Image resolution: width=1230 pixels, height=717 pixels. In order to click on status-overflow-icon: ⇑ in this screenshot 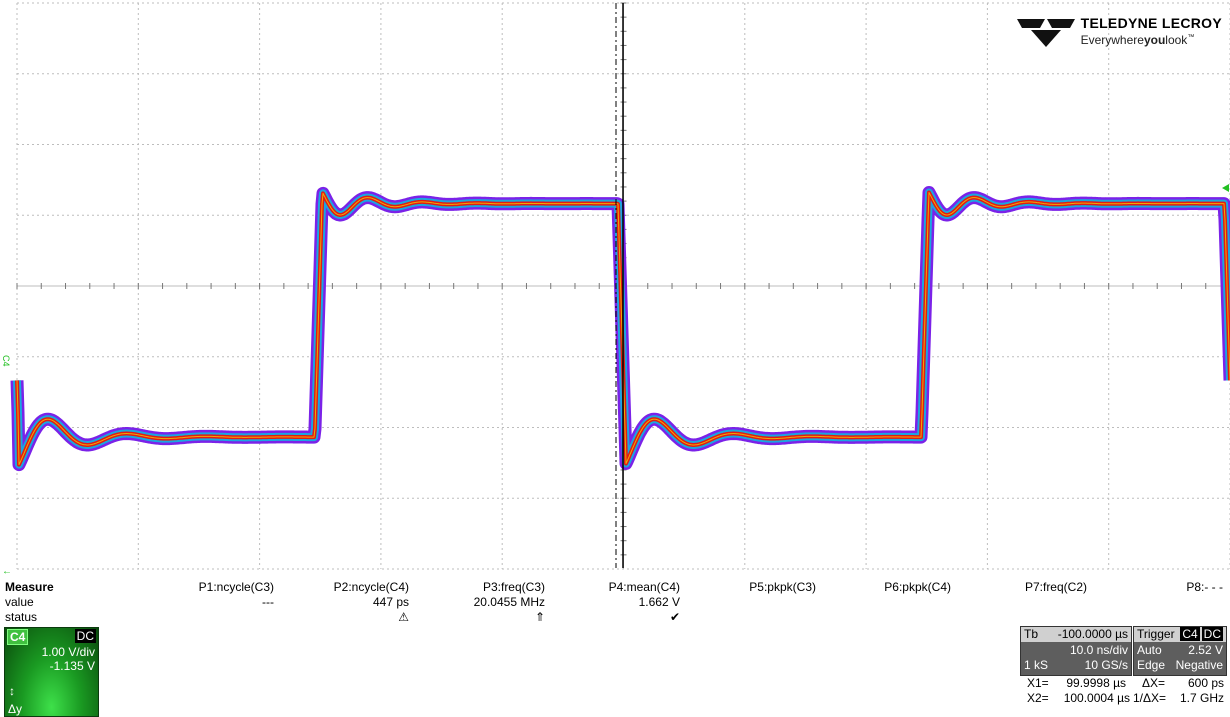, I will do `click(539, 617)`.